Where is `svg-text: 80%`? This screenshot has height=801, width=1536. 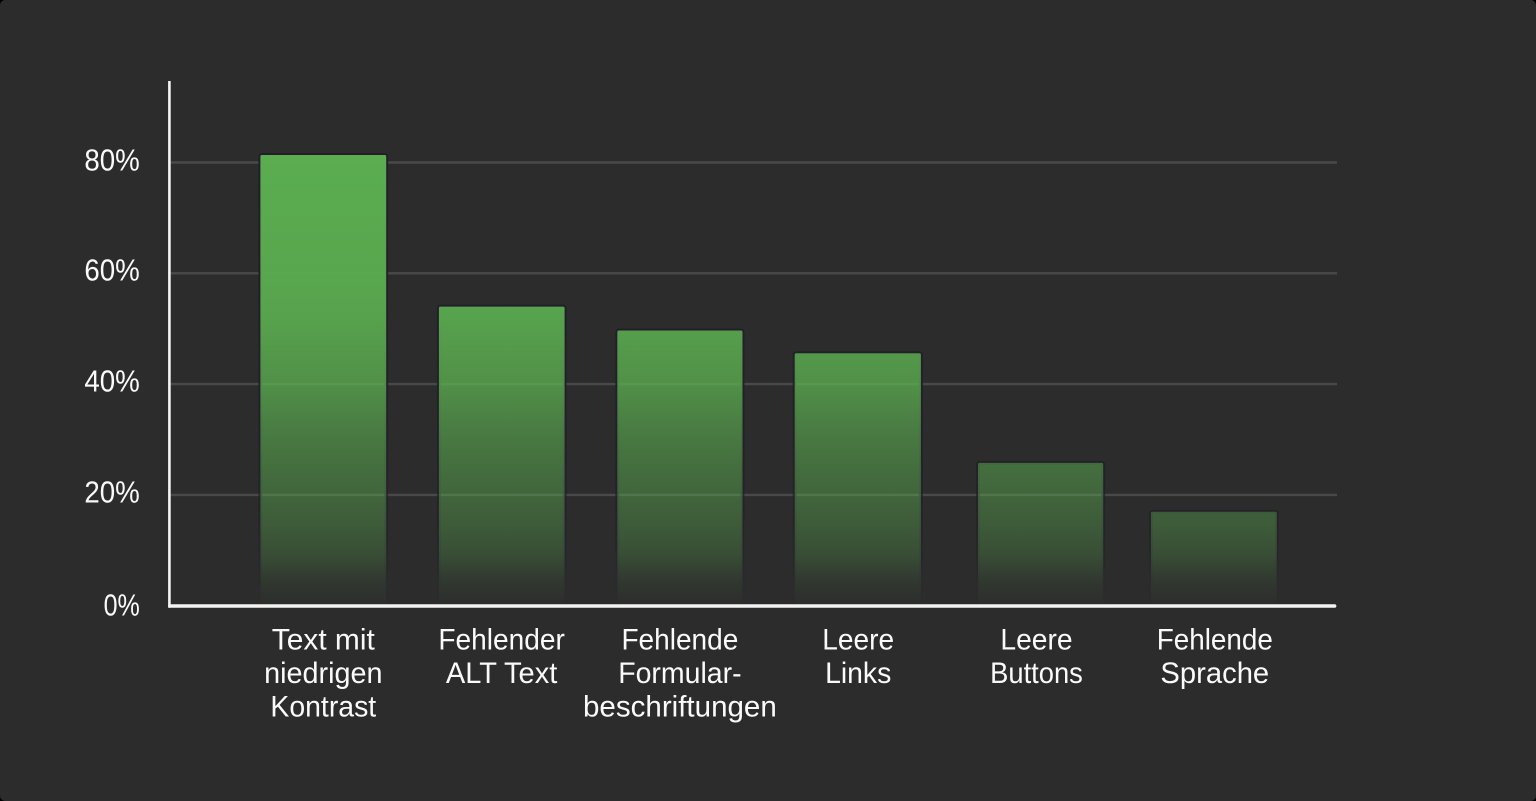 svg-text: 80% is located at coordinates (111, 159).